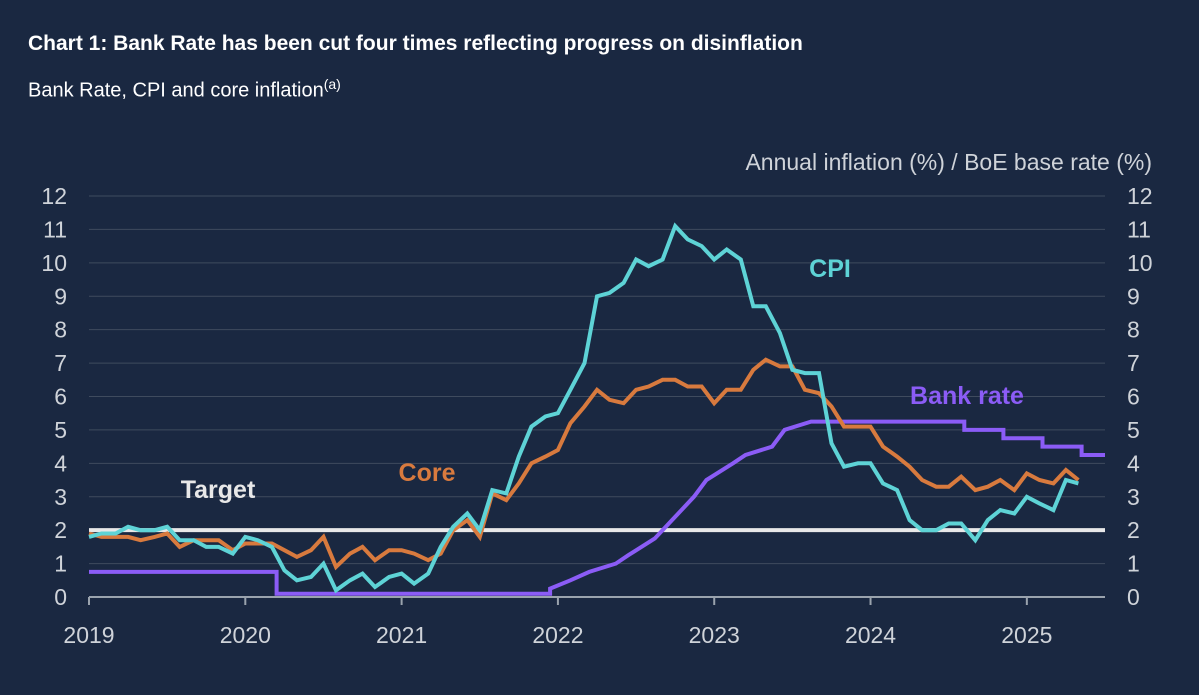 The width and height of the screenshot is (1199, 695). Describe the element at coordinates (60, 296) in the screenshot. I see `y-tick-left-9: 9` at that location.